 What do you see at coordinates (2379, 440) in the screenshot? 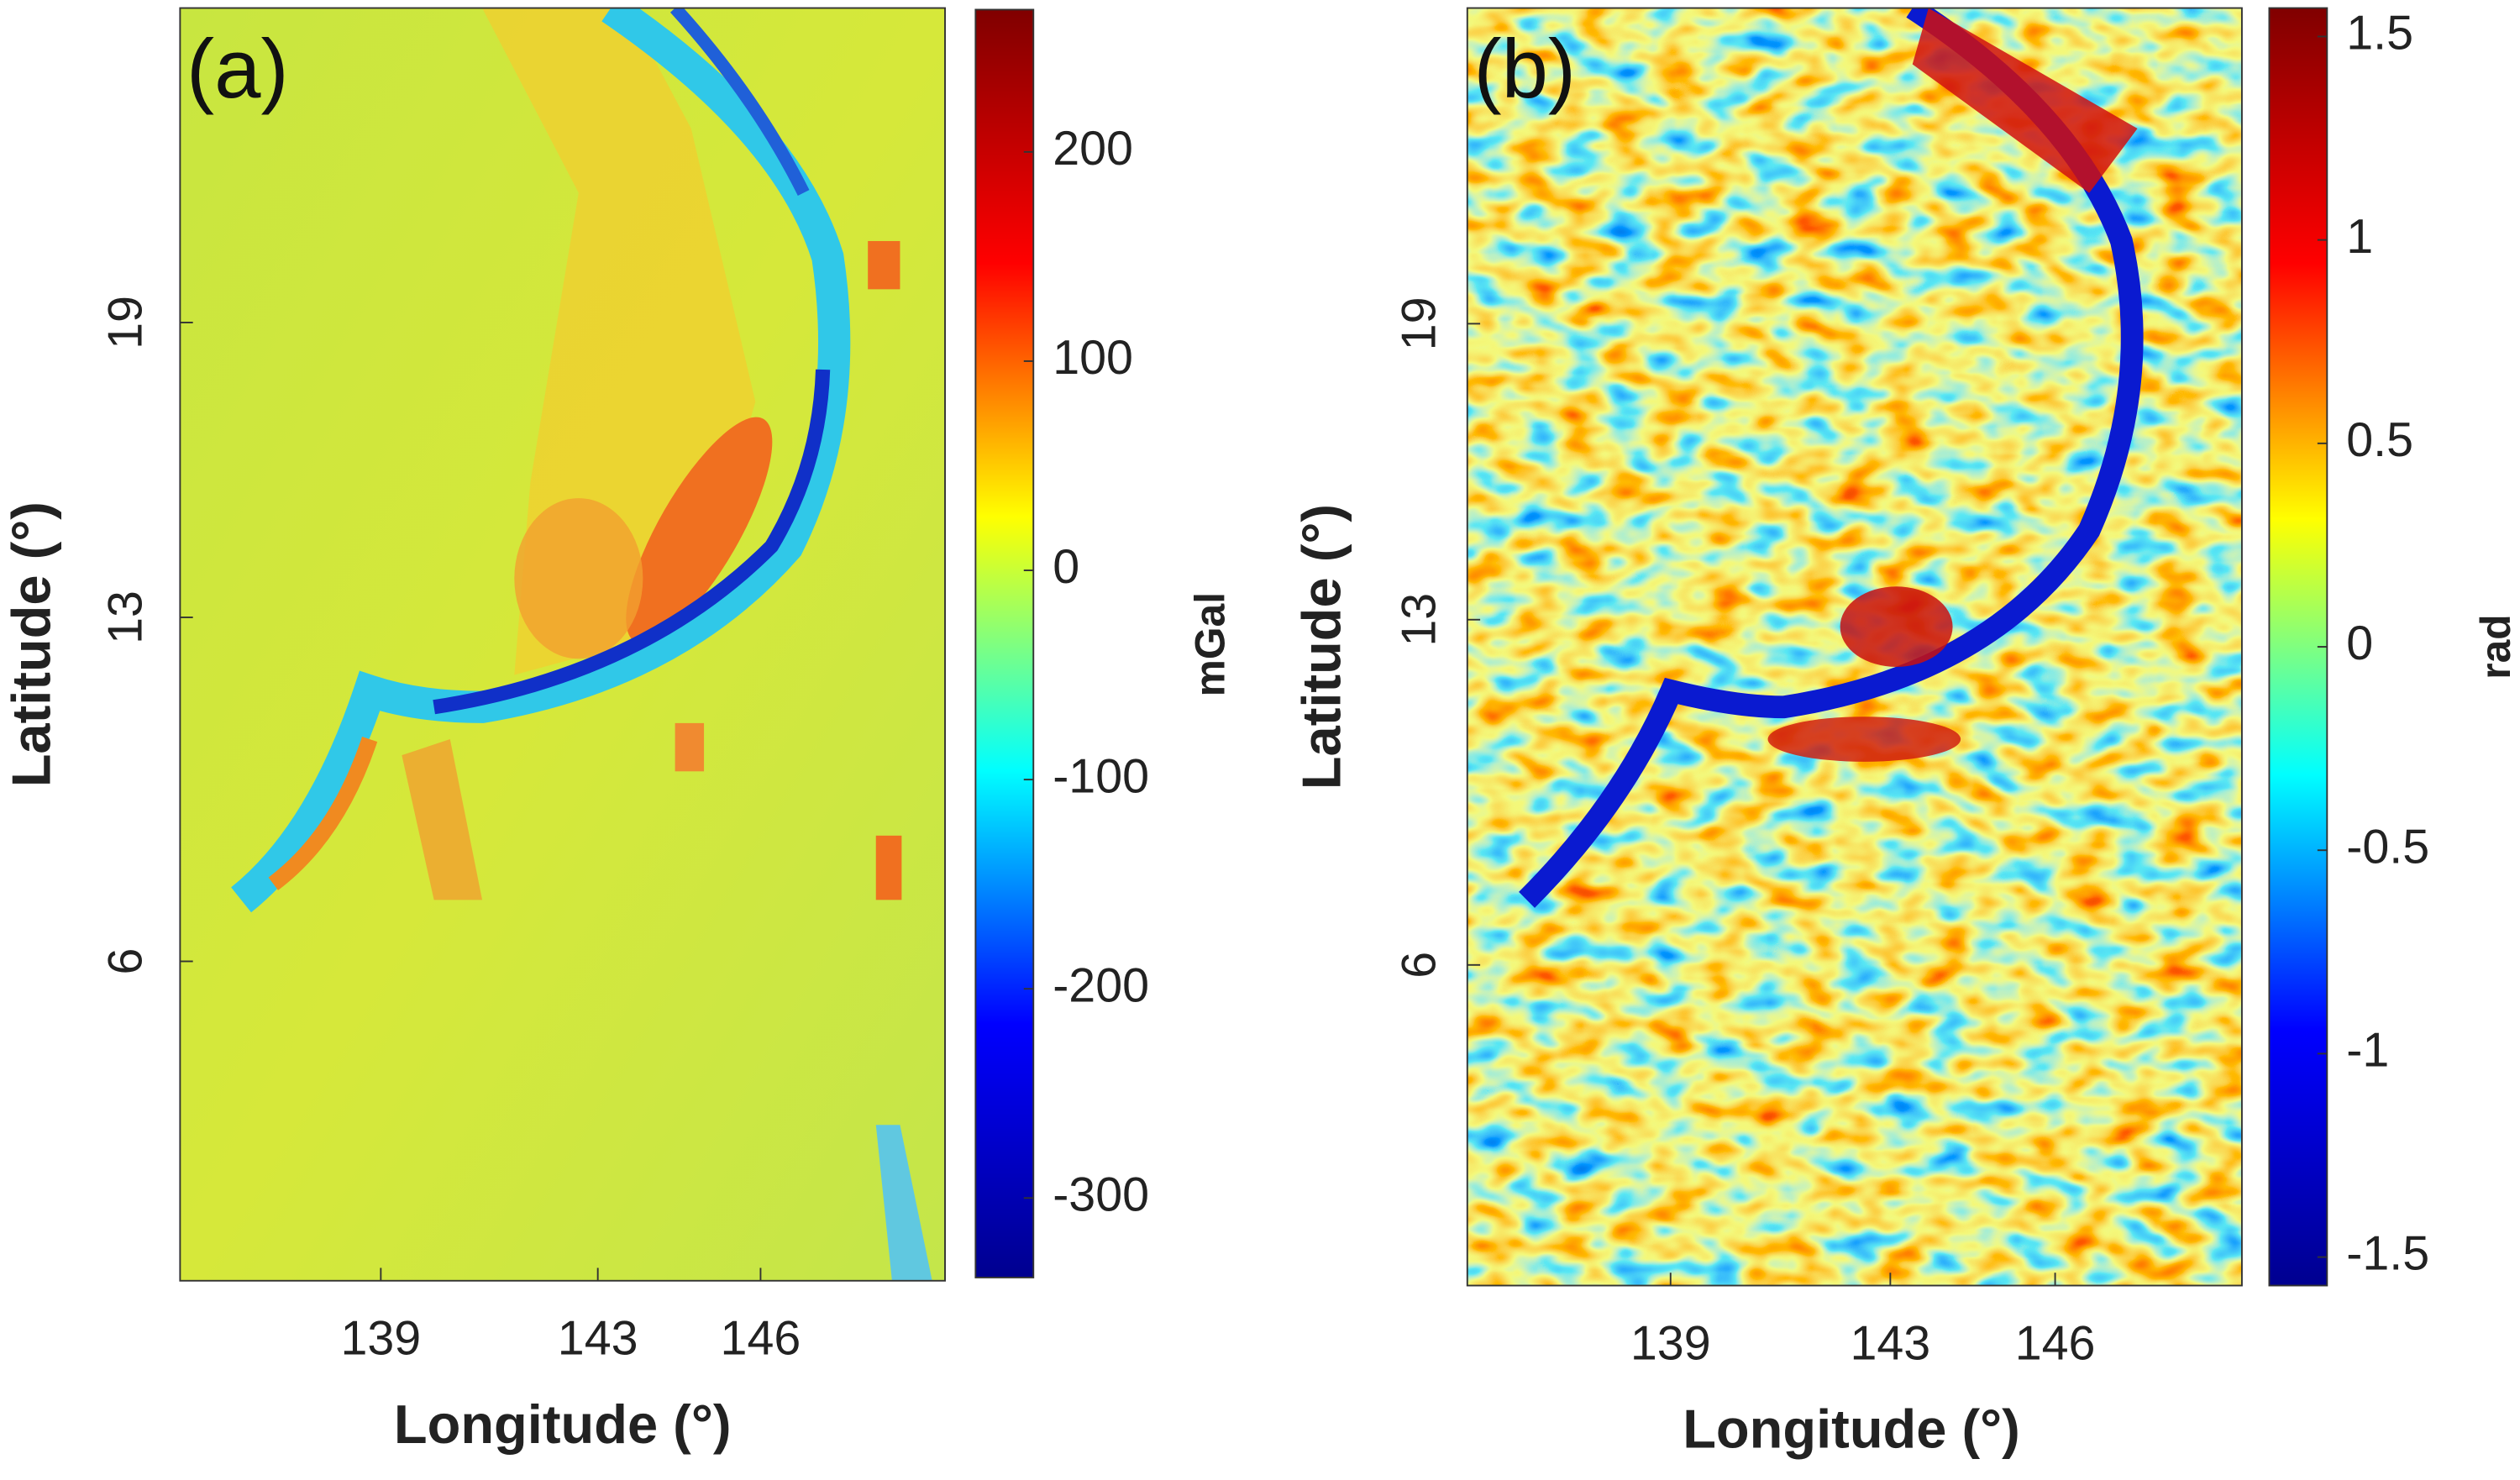
I see `colorbar-tick-label: 0.5` at bounding box center [2379, 440].